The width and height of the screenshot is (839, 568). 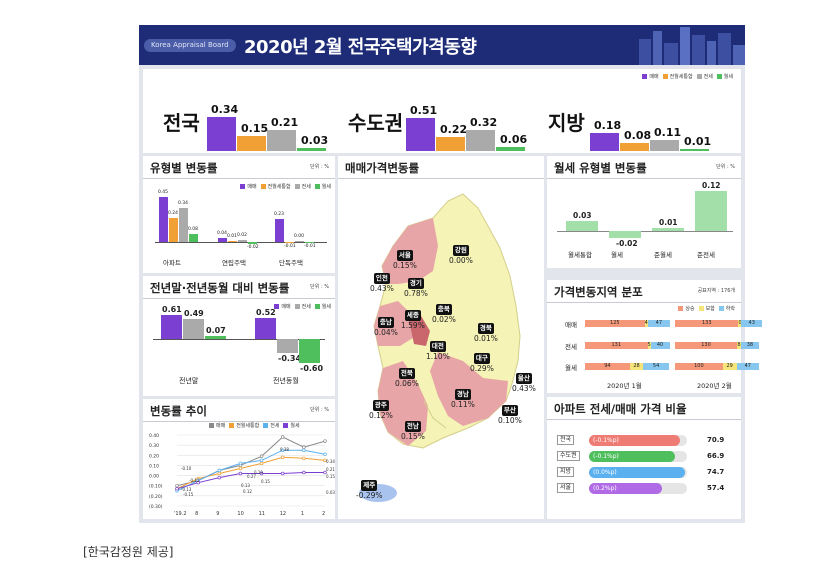 I want to click on compare-category-label: 전년말, so click(x=189, y=381).